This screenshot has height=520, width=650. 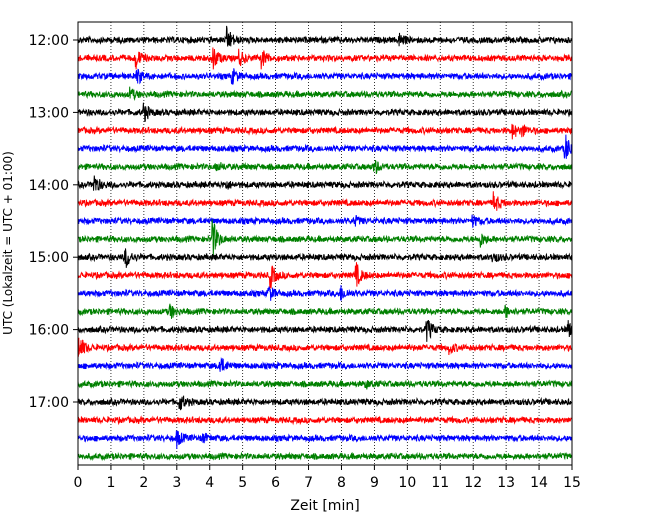 What do you see at coordinates (308, 483) in the screenshot?
I see `x-tick-label: 7` at bounding box center [308, 483].